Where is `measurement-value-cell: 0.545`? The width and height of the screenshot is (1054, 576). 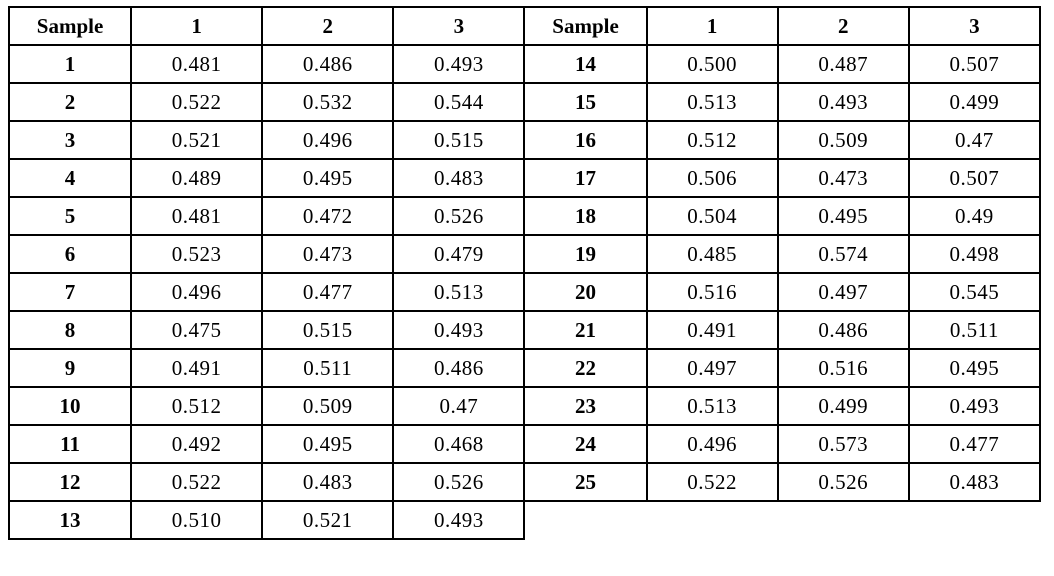
measurement-value-cell: 0.545 is located at coordinates (974, 292).